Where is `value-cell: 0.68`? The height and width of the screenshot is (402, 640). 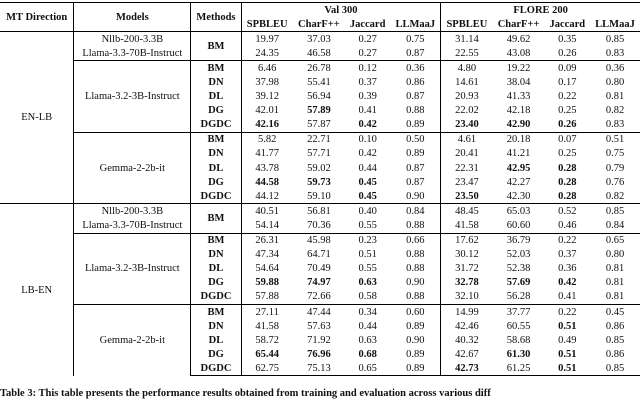 value-cell: 0.68 is located at coordinates (367, 354).